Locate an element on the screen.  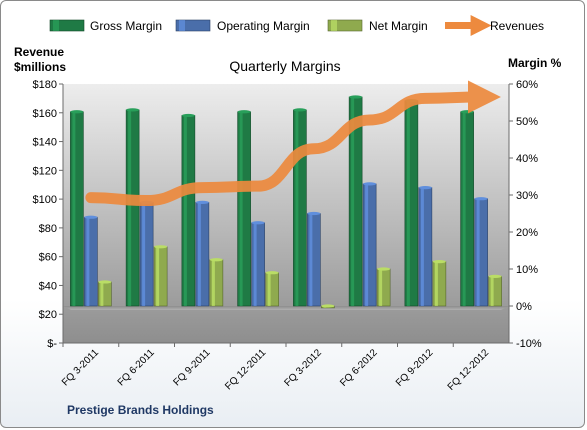
chart-title: Quarterly Margins is located at coordinates (284, 66).